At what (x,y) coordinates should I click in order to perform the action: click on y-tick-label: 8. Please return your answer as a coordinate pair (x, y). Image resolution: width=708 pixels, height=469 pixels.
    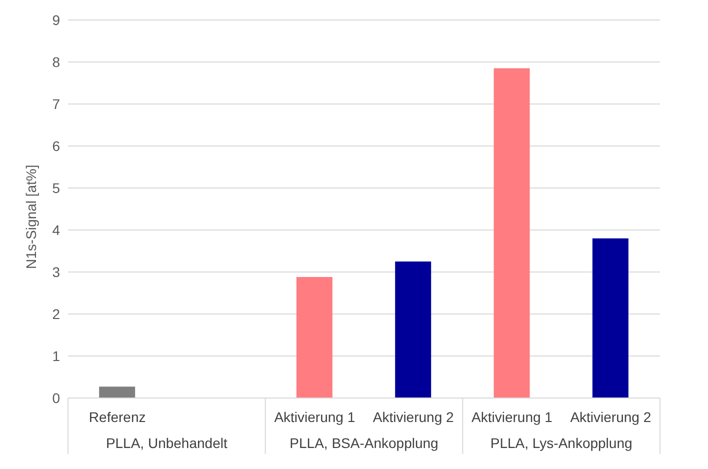
    Looking at the image, I should click on (56, 62).